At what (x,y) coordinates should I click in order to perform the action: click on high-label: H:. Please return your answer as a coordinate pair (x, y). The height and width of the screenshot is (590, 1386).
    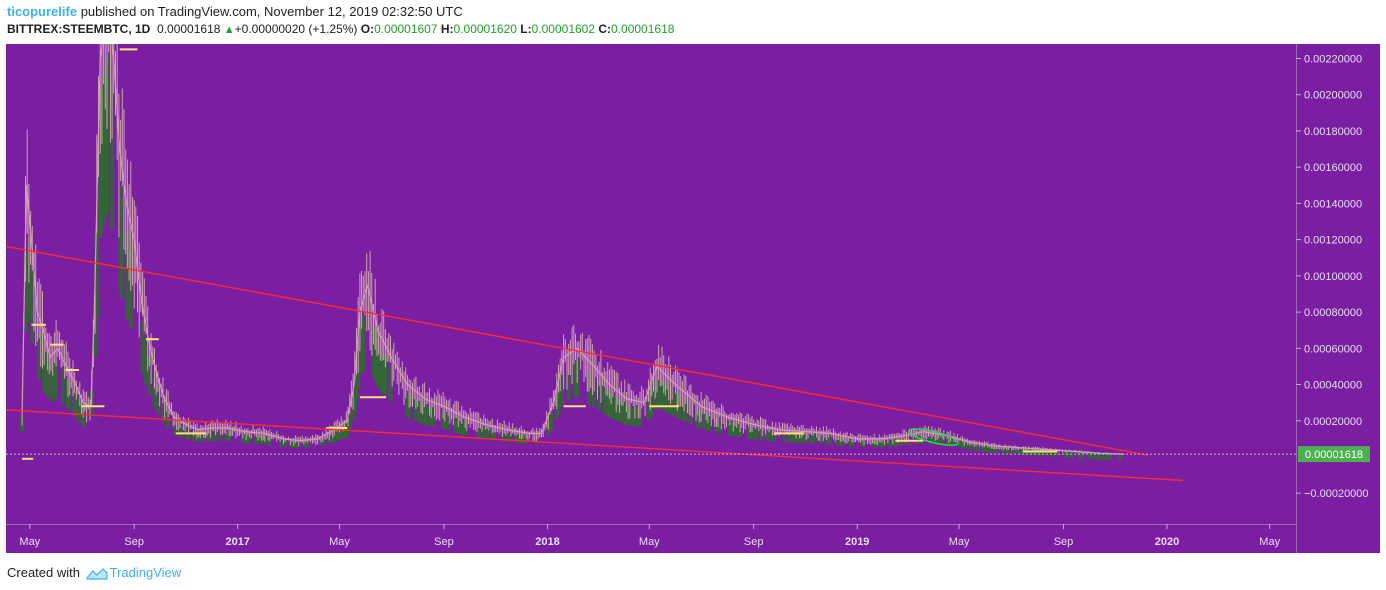
    Looking at the image, I should click on (447, 29).